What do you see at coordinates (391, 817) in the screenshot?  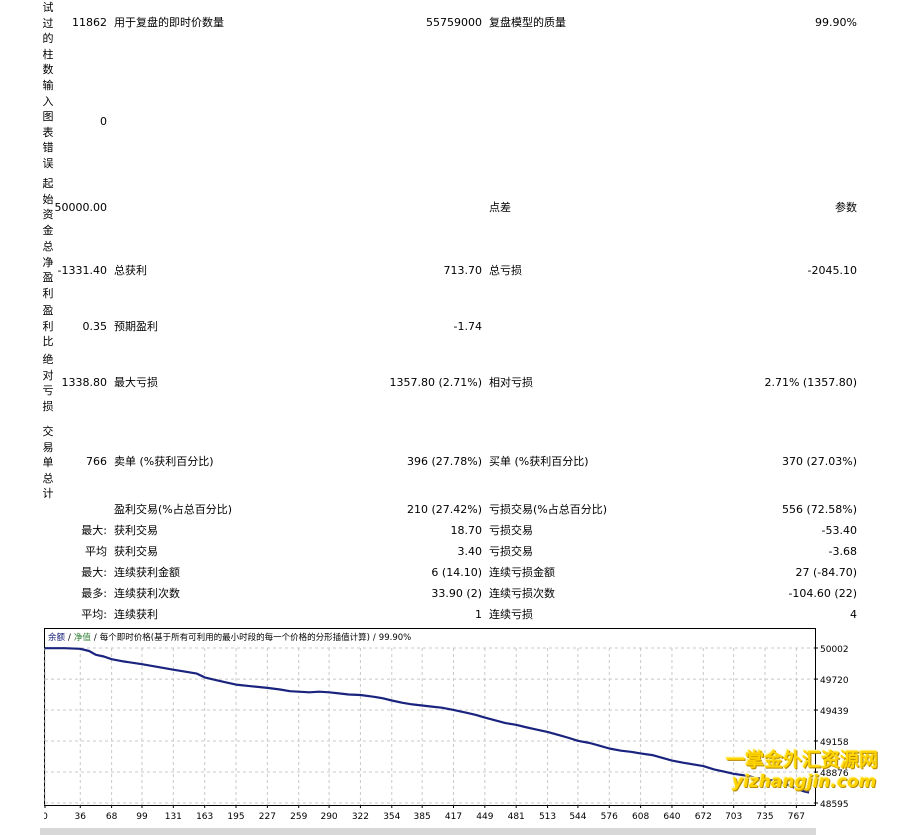 I see `x-tick-label: 354` at bounding box center [391, 817].